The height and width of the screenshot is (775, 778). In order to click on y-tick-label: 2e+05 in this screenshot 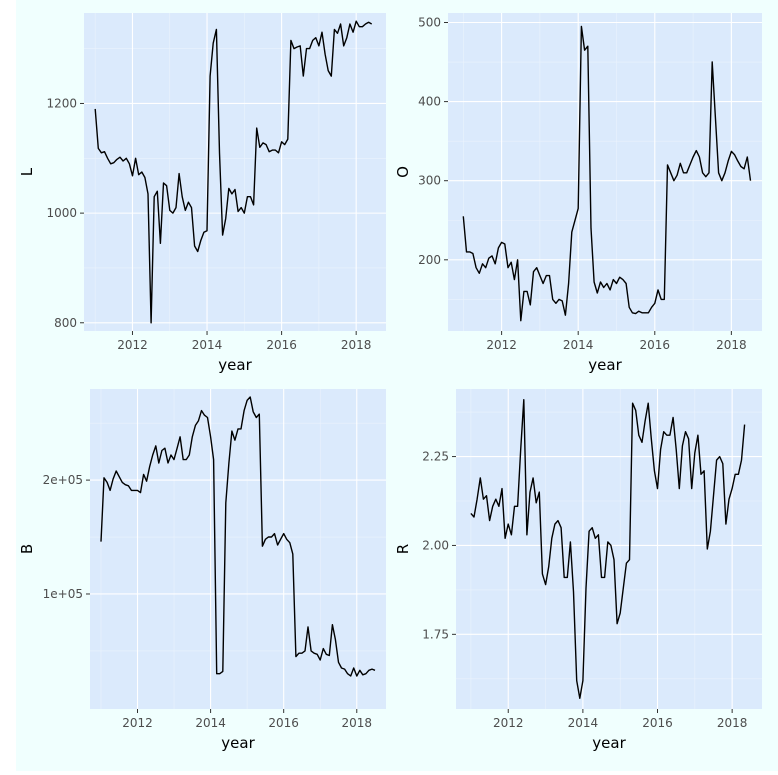, I will do `click(63, 480)`.